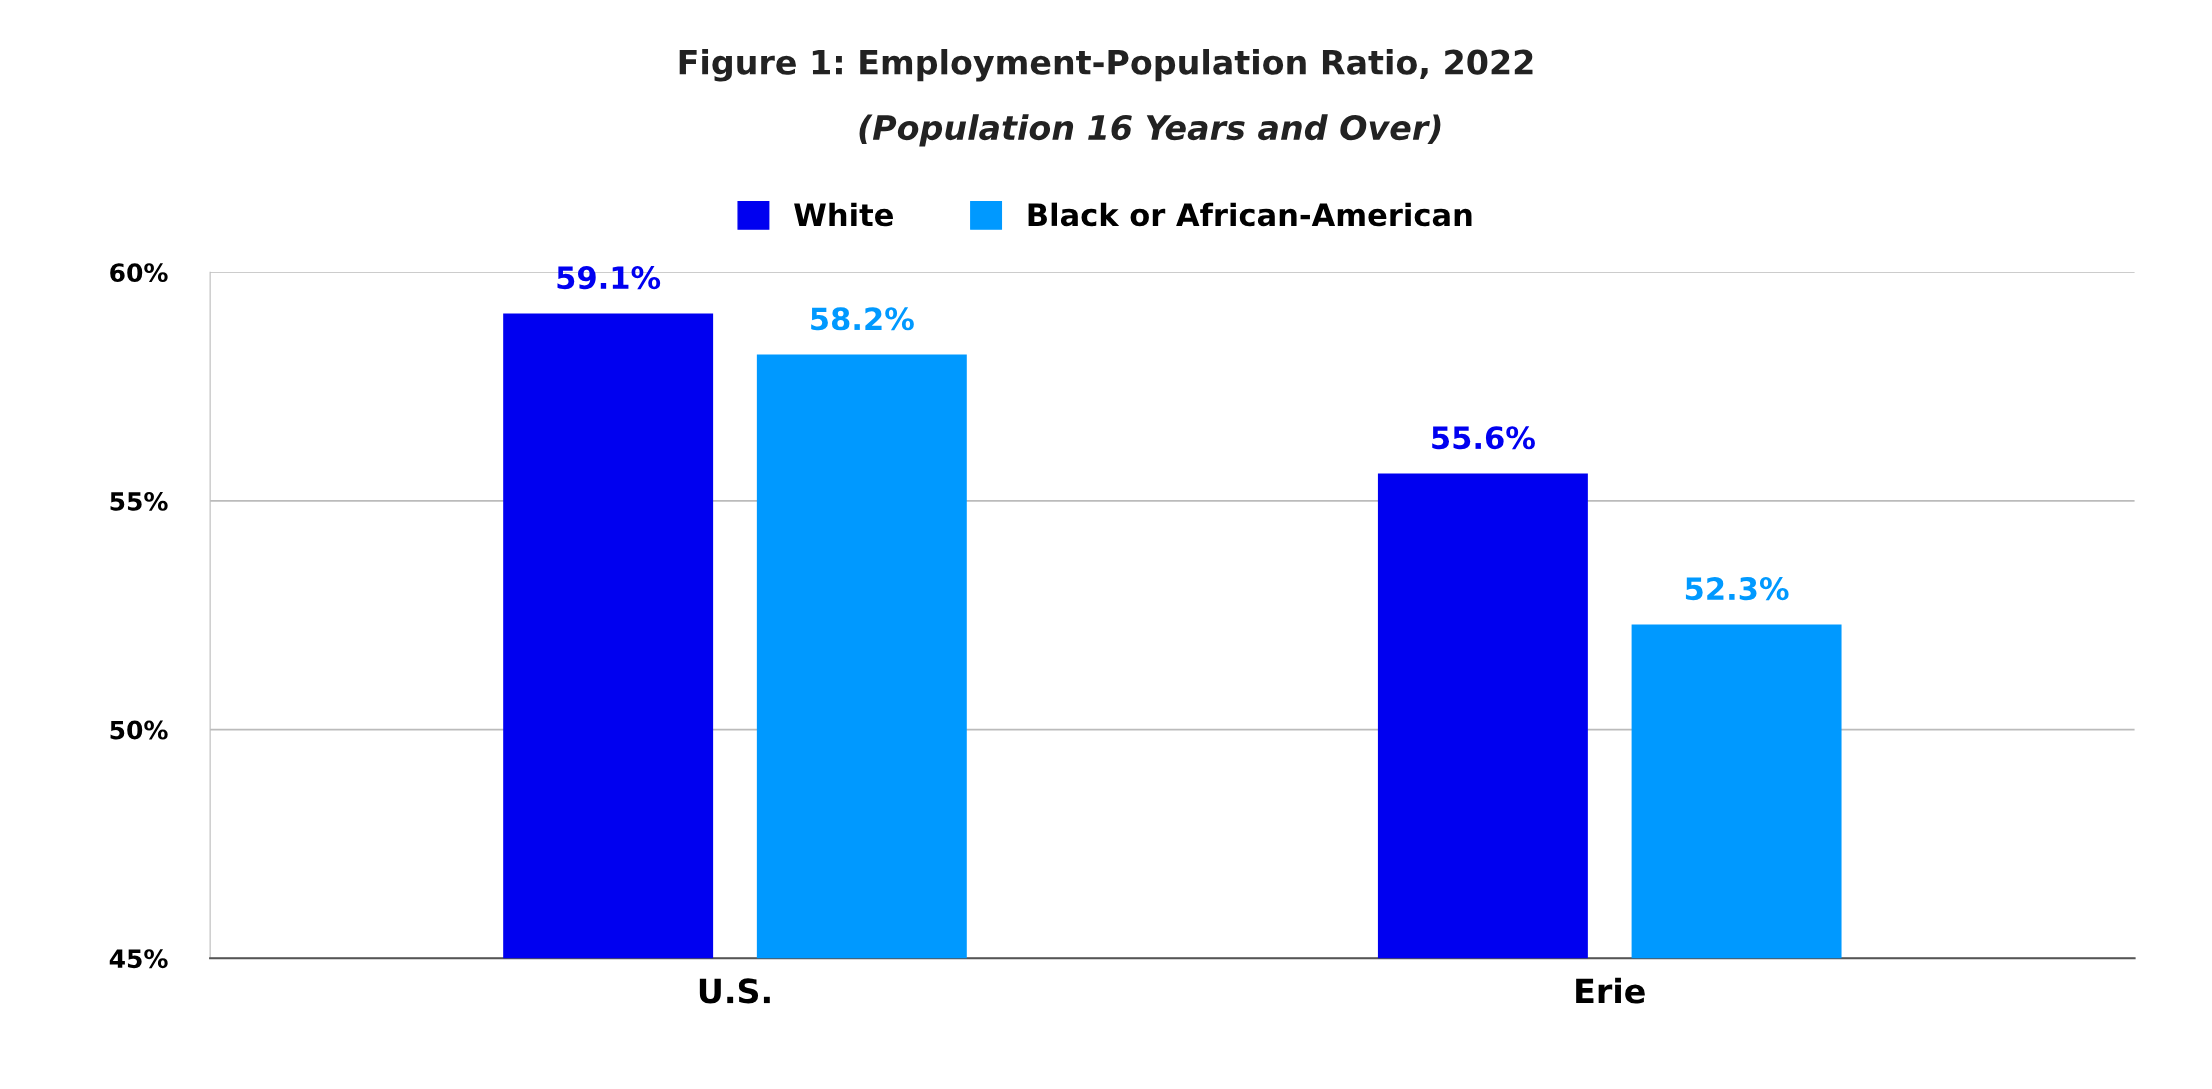 The image size is (2212, 1089). Describe the element at coordinates (1106, 65) in the screenshot. I see `chart-title: Figure 1: Employment-Population Ratio, 2022` at that location.